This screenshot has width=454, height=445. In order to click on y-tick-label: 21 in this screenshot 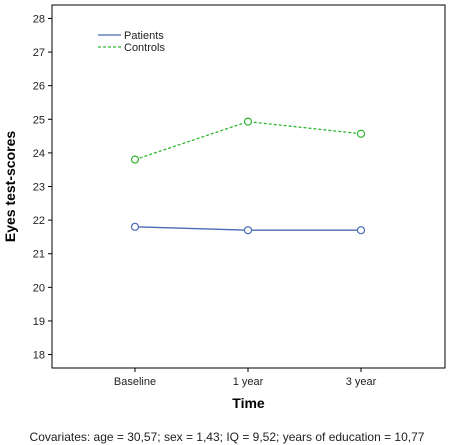, I will do `click(39, 255)`.